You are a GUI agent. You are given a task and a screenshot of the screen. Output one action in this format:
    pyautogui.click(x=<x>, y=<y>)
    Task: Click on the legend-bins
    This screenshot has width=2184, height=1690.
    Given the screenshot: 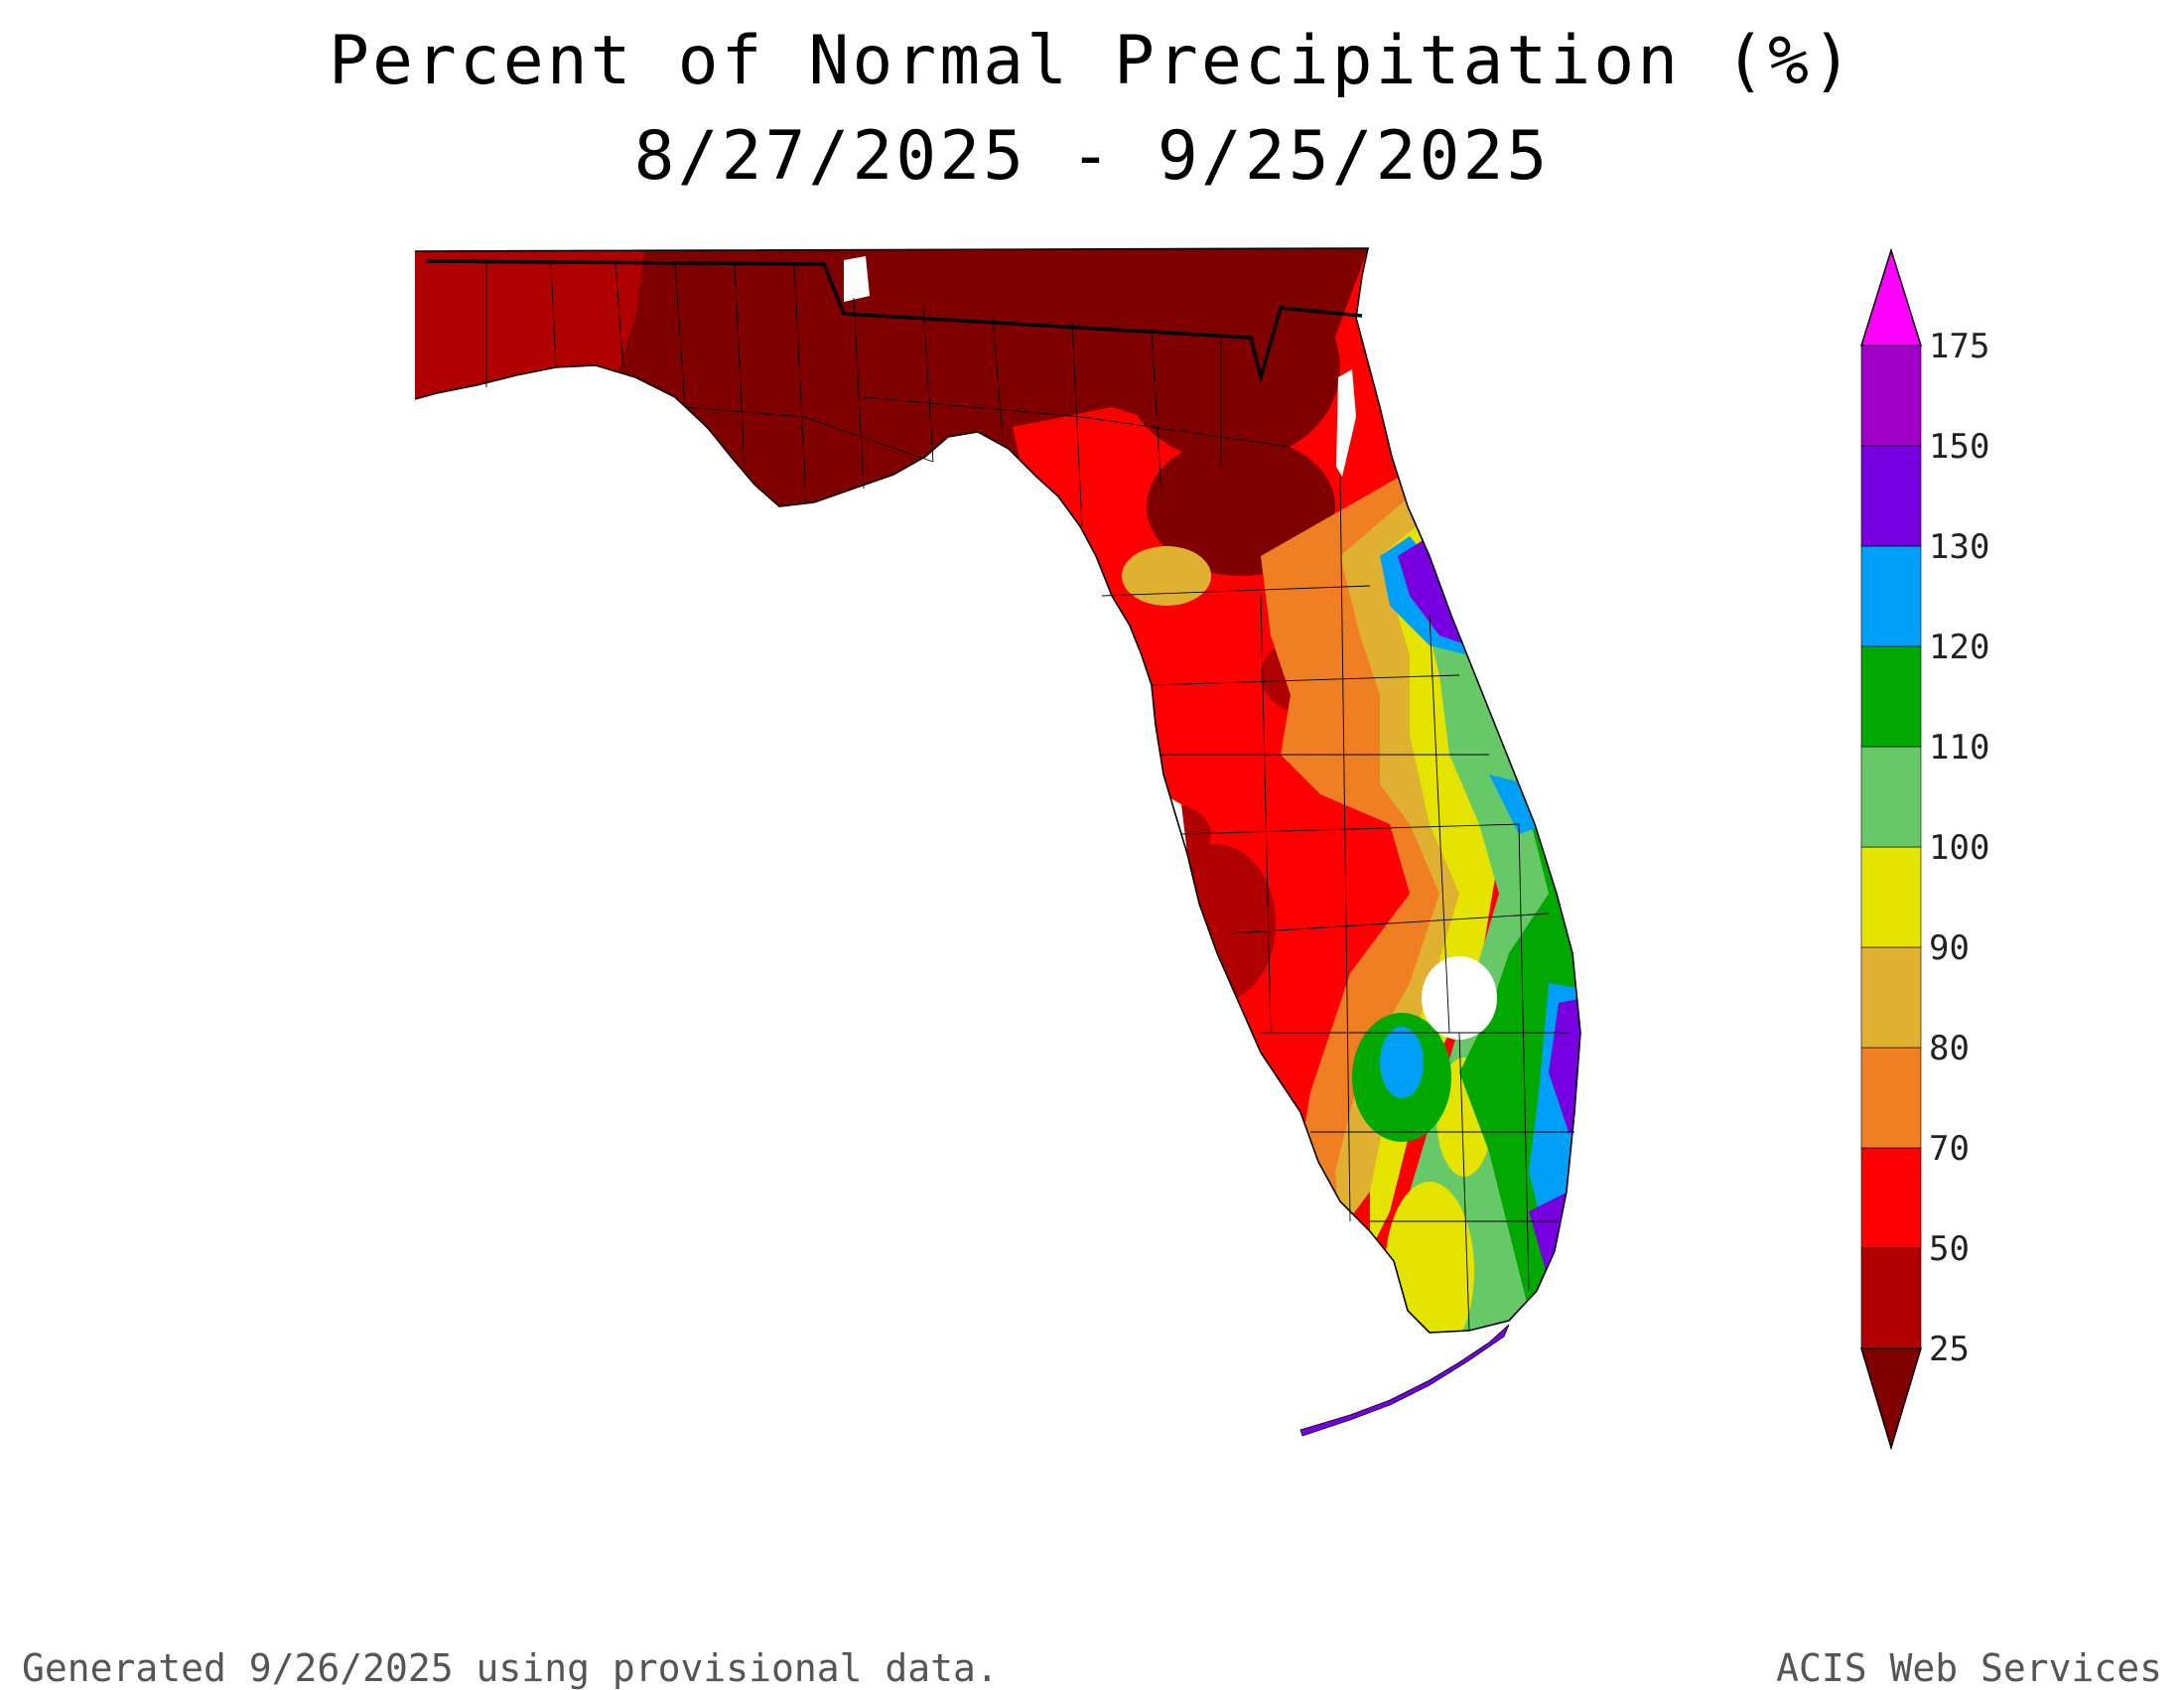 What is the action you would take?
    pyautogui.click(x=1891, y=847)
    